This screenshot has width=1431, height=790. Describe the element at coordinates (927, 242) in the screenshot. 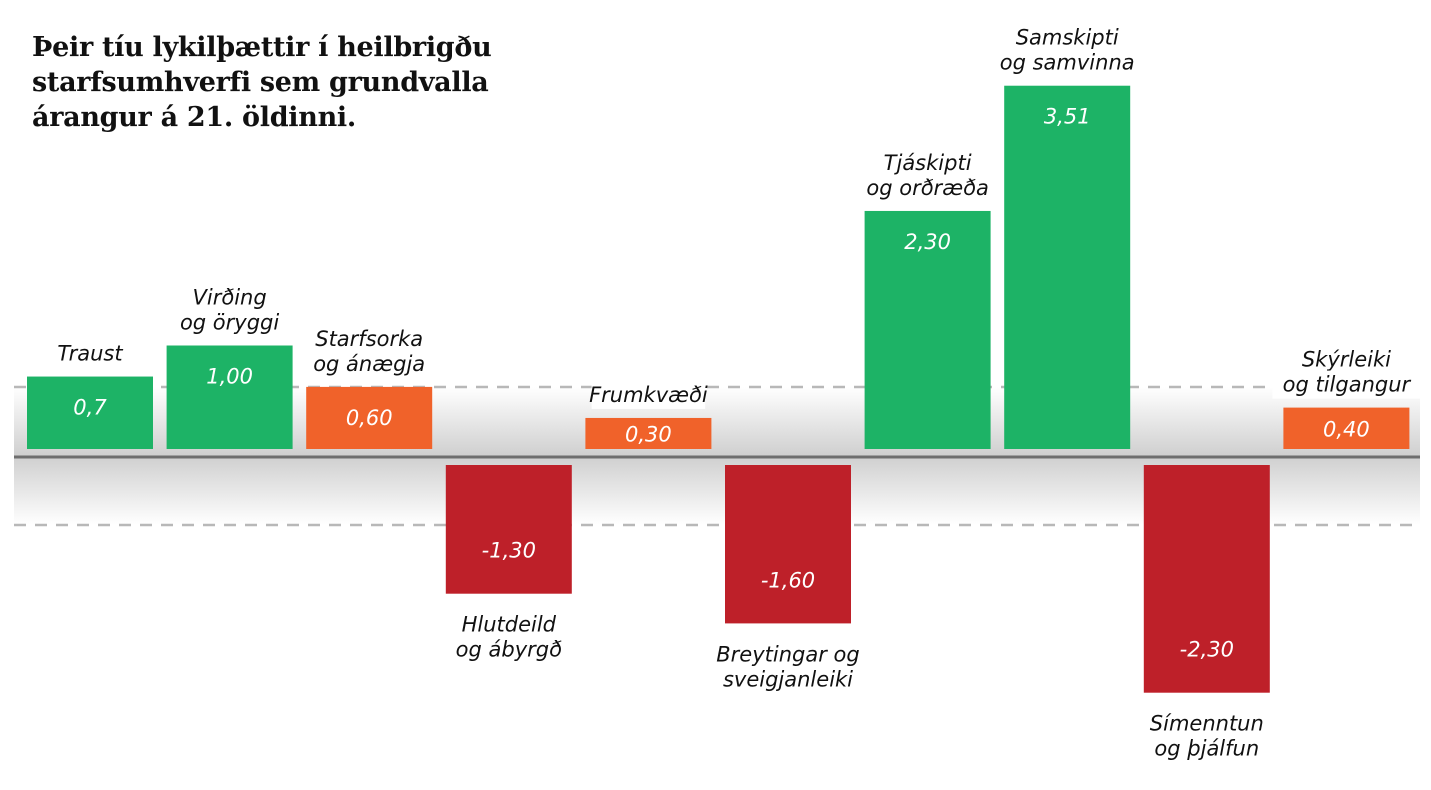

I see `bar-value-label-7: 2,30` at that location.